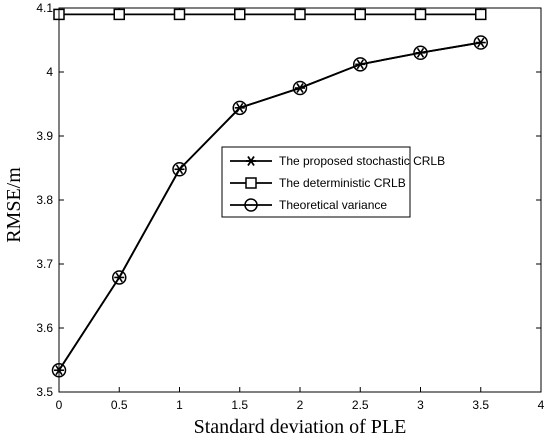 The height and width of the screenshot is (440, 550). I want to click on legend-label-deterministic: The deterministic CRLB, so click(342, 183).